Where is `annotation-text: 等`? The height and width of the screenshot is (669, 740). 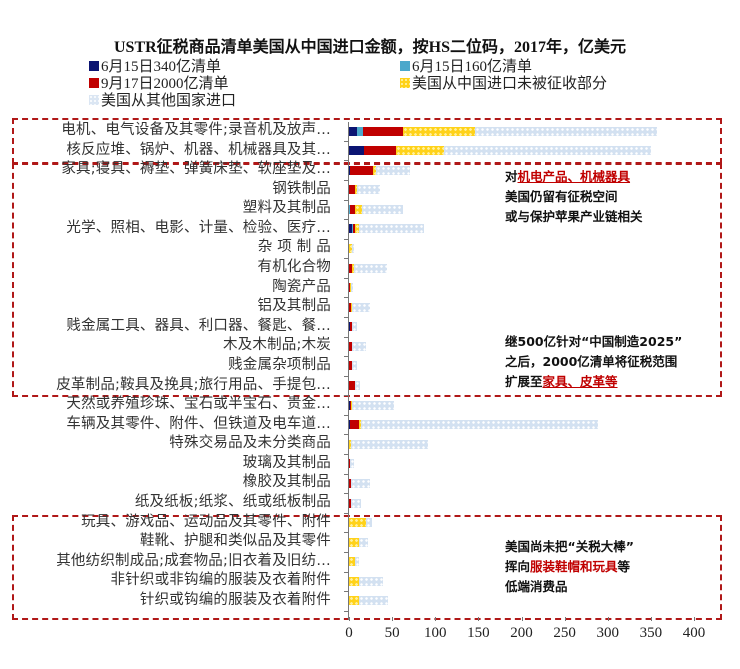 annotation-text: 等 is located at coordinates (624, 566).